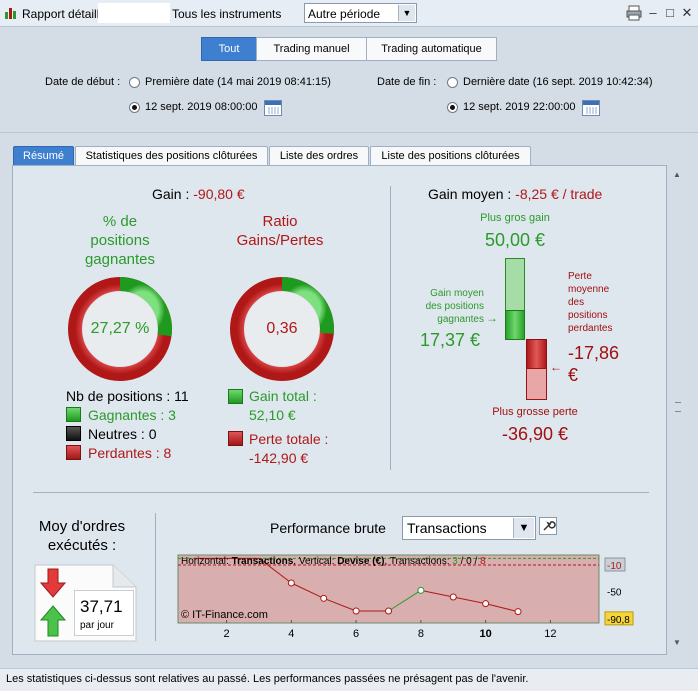 Image resolution: width=698 pixels, height=691 pixels. Describe the element at coordinates (687, 12) in the screenshot. I see `close-icon: ✕` at that location.